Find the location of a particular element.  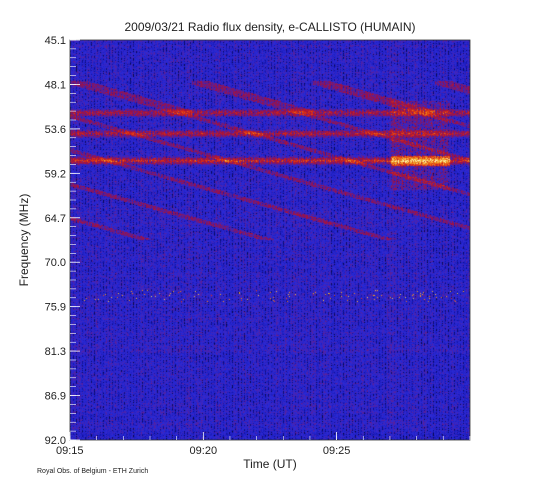

y-tick-label: 81.3 is located at coordinates (55, 352).